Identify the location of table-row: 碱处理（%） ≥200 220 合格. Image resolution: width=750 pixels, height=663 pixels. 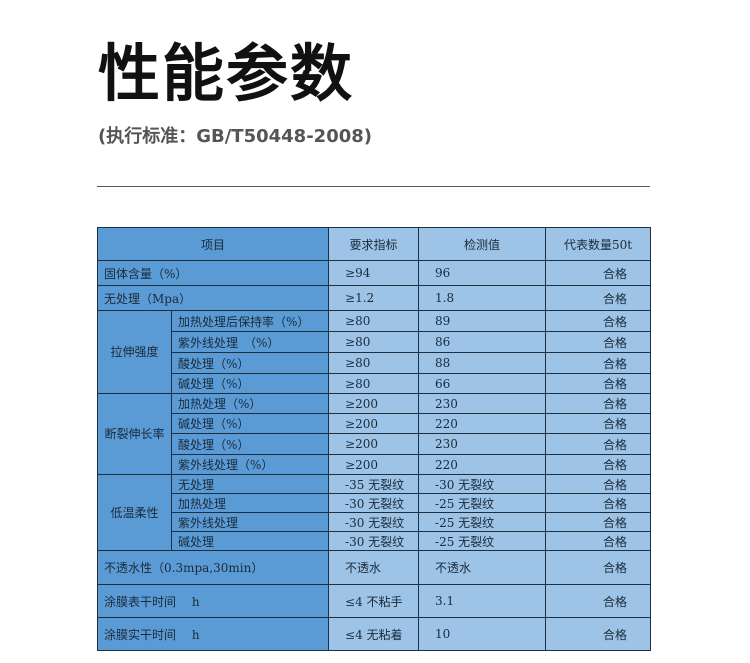
(375, 423).